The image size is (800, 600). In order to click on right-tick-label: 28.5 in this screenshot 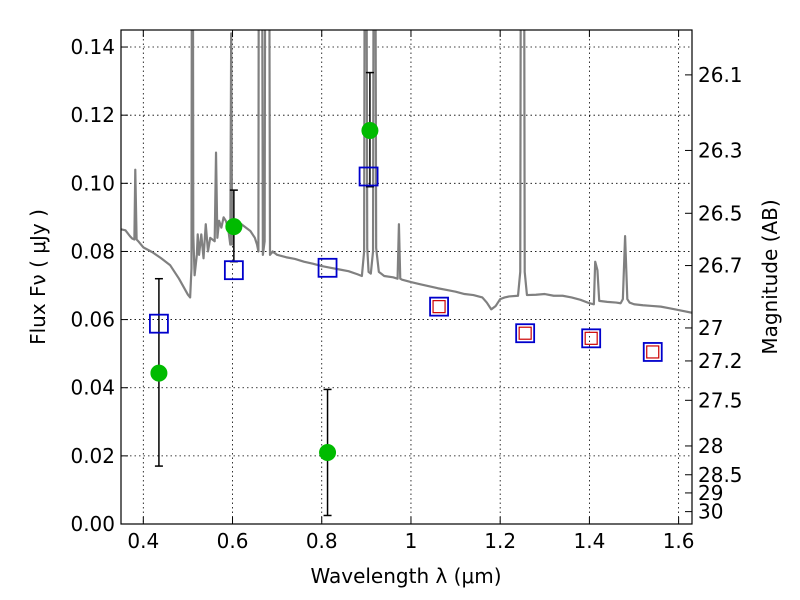, I will do `click(720, 475)`.